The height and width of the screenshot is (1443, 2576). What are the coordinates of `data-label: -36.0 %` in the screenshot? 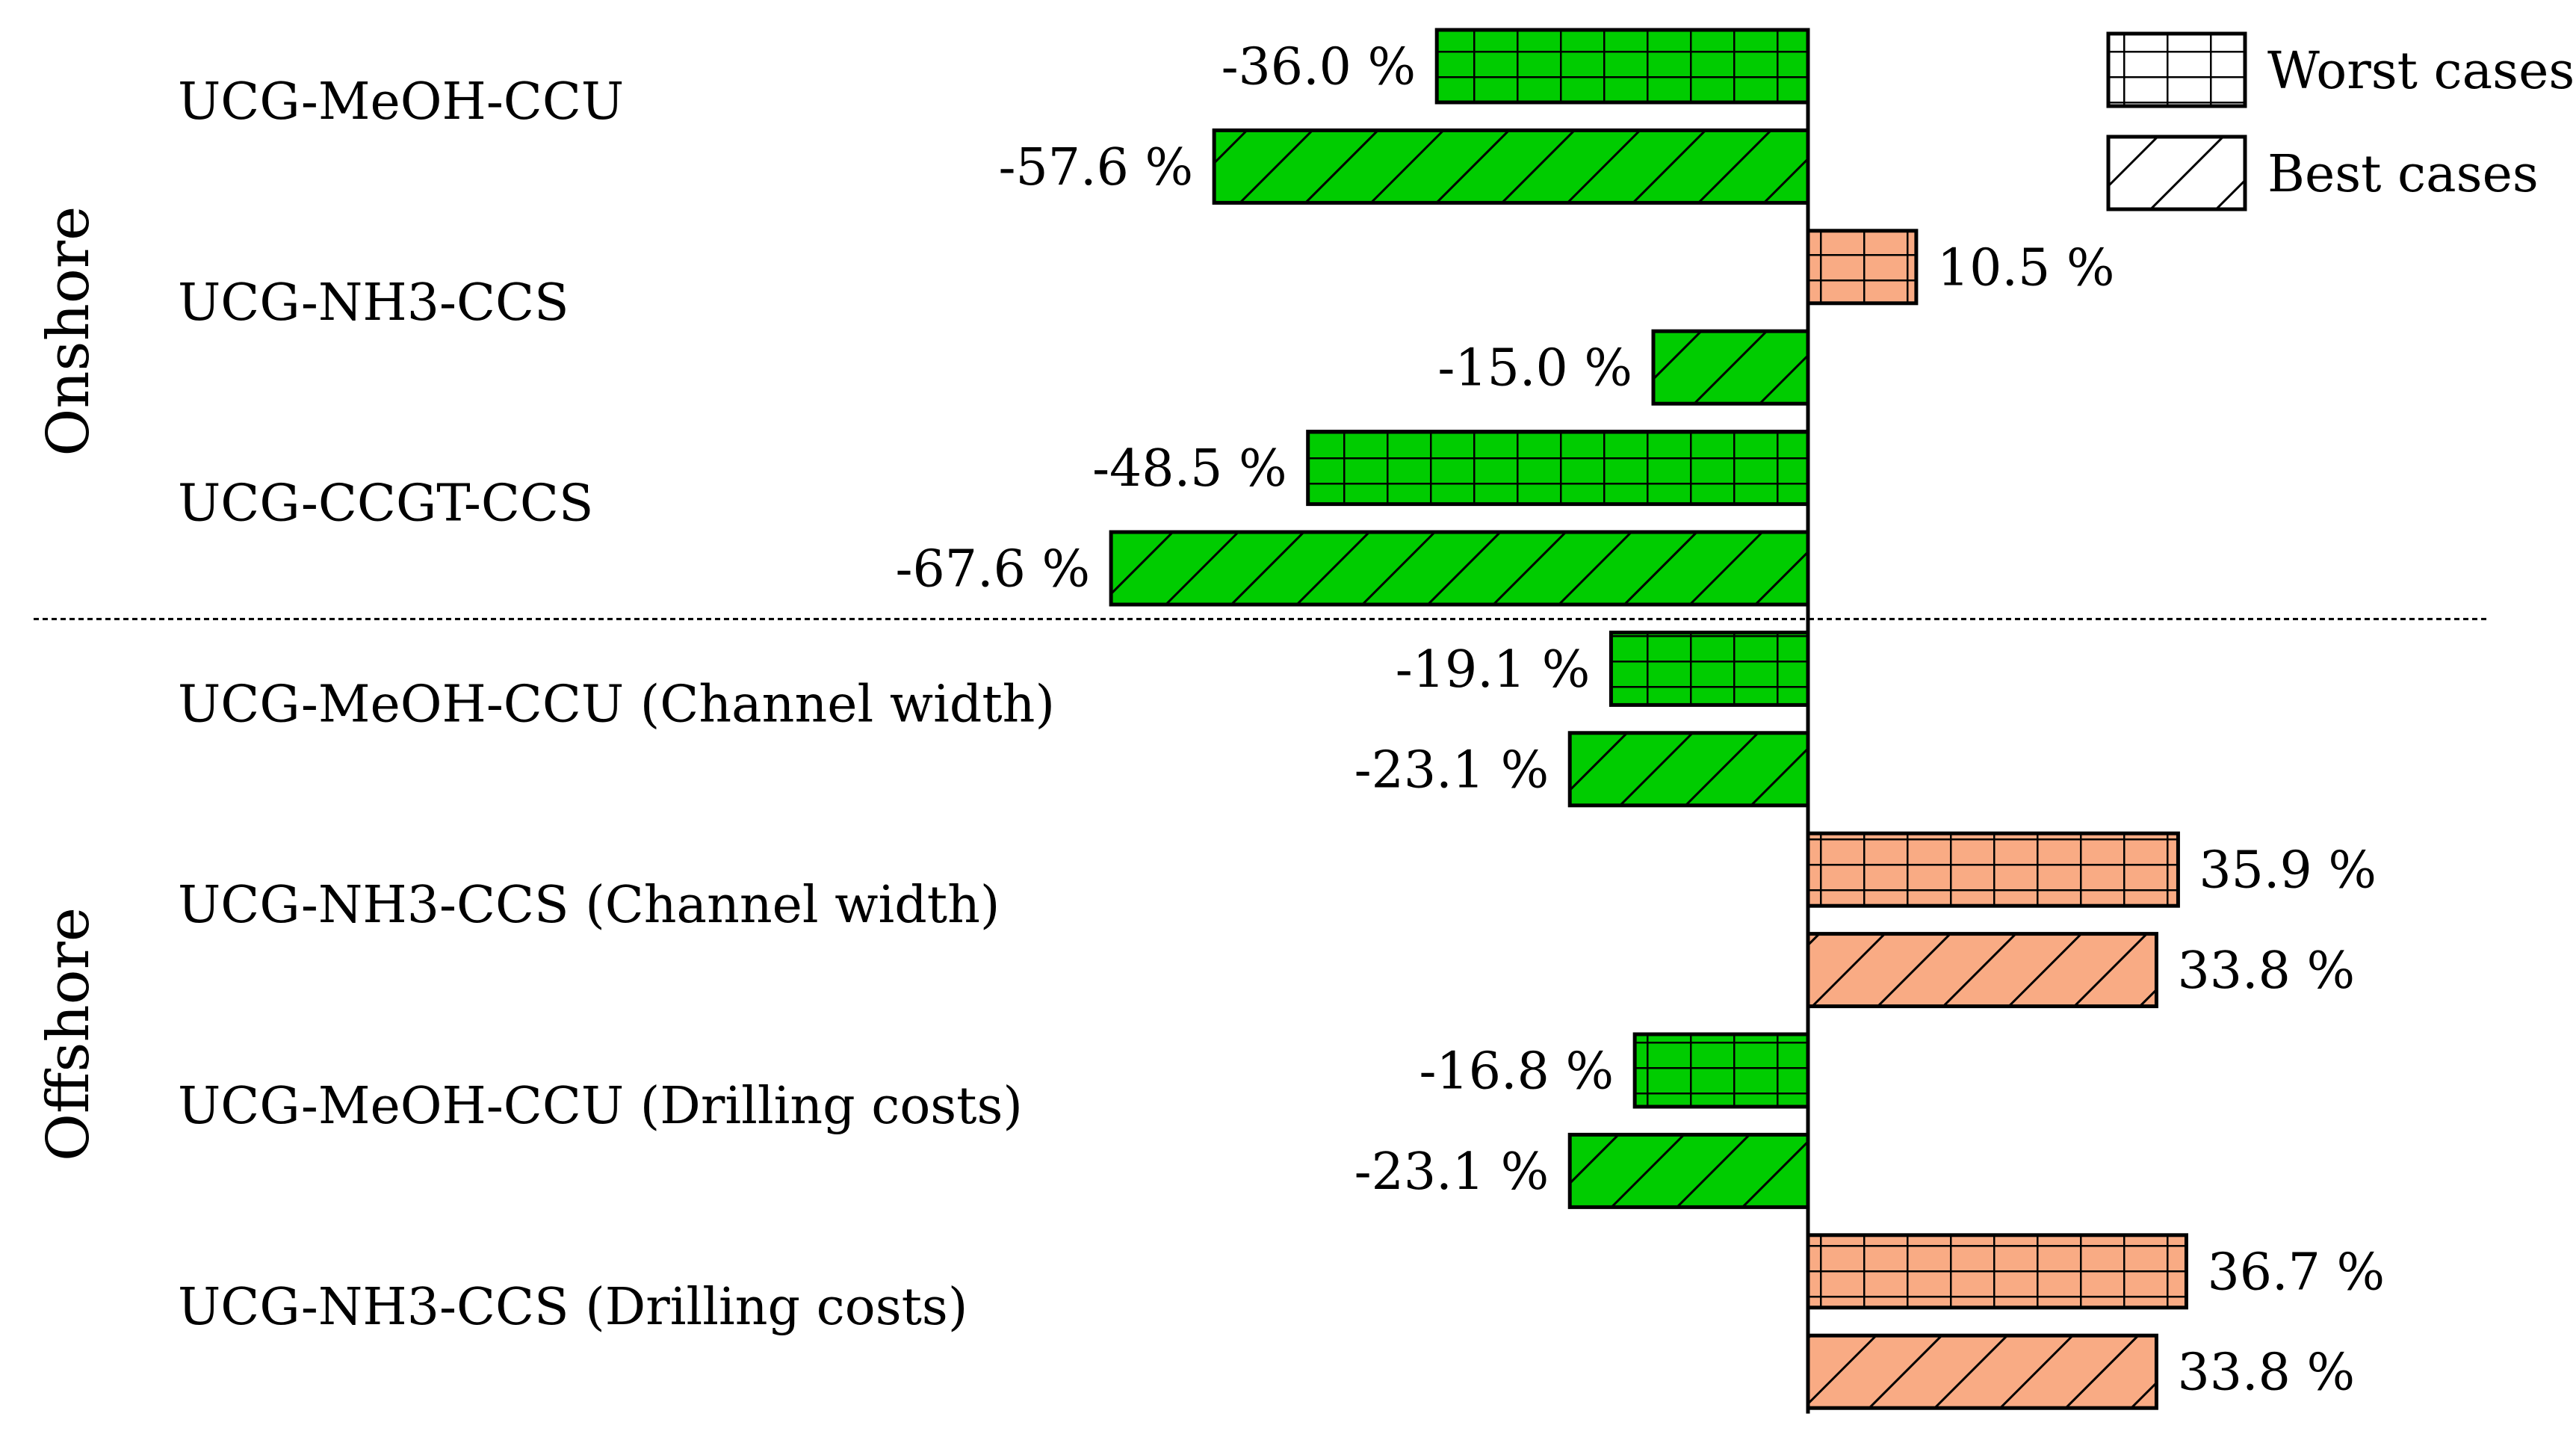 It's located at (1319, 67).